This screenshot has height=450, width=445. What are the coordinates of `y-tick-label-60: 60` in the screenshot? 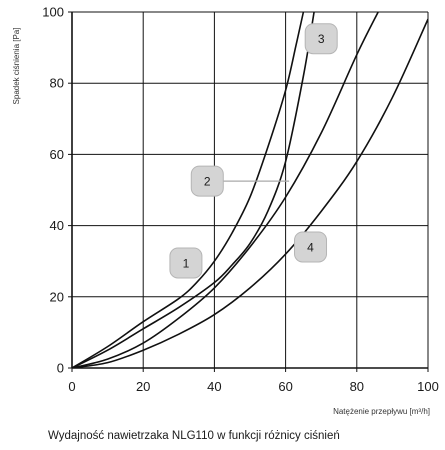 It's located at (57, 154).